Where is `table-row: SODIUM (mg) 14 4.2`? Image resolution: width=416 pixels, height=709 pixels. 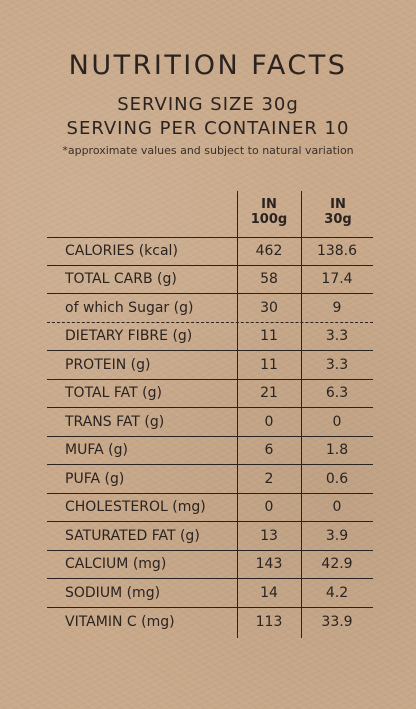 table-row: SODIUM (mg) 14 4.2 is located at coordinates (210, 593).